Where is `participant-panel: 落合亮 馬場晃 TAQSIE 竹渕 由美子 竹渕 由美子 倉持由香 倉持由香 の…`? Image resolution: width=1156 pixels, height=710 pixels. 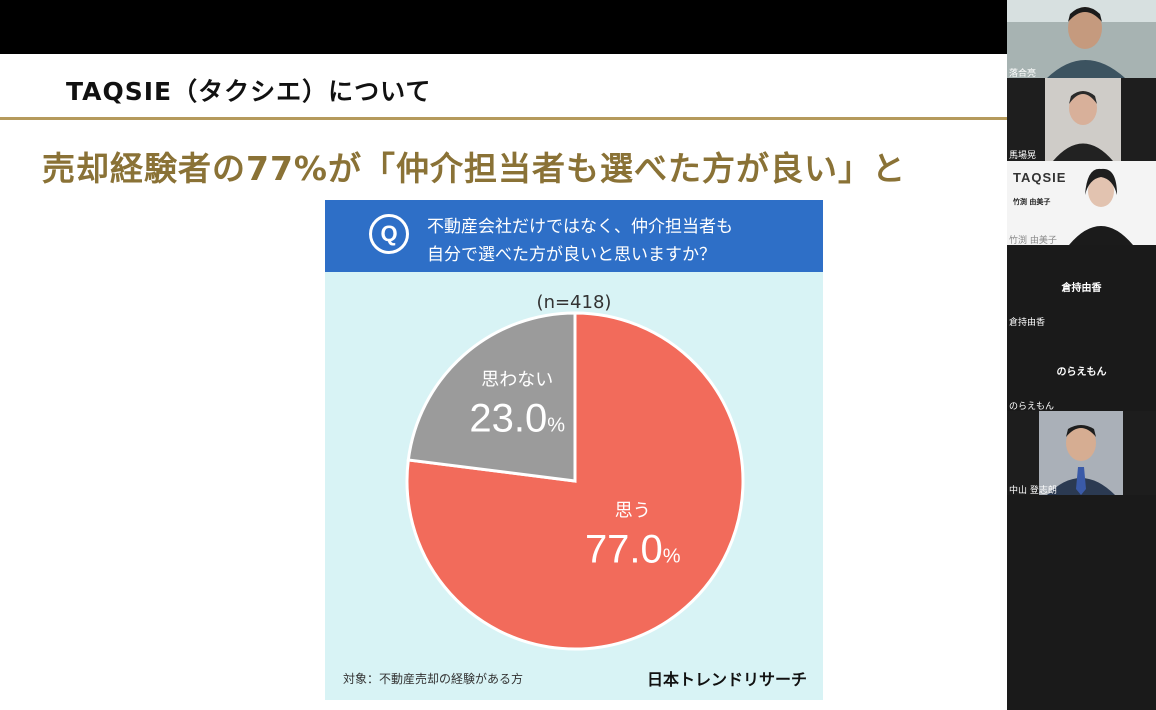 participant-panel: 落合亮 馬場晃 TAQSIE 竹渕 由美子 竹渕 由美子 倉持由香 倉持由香 の… is located at coordinates (1081, 355).